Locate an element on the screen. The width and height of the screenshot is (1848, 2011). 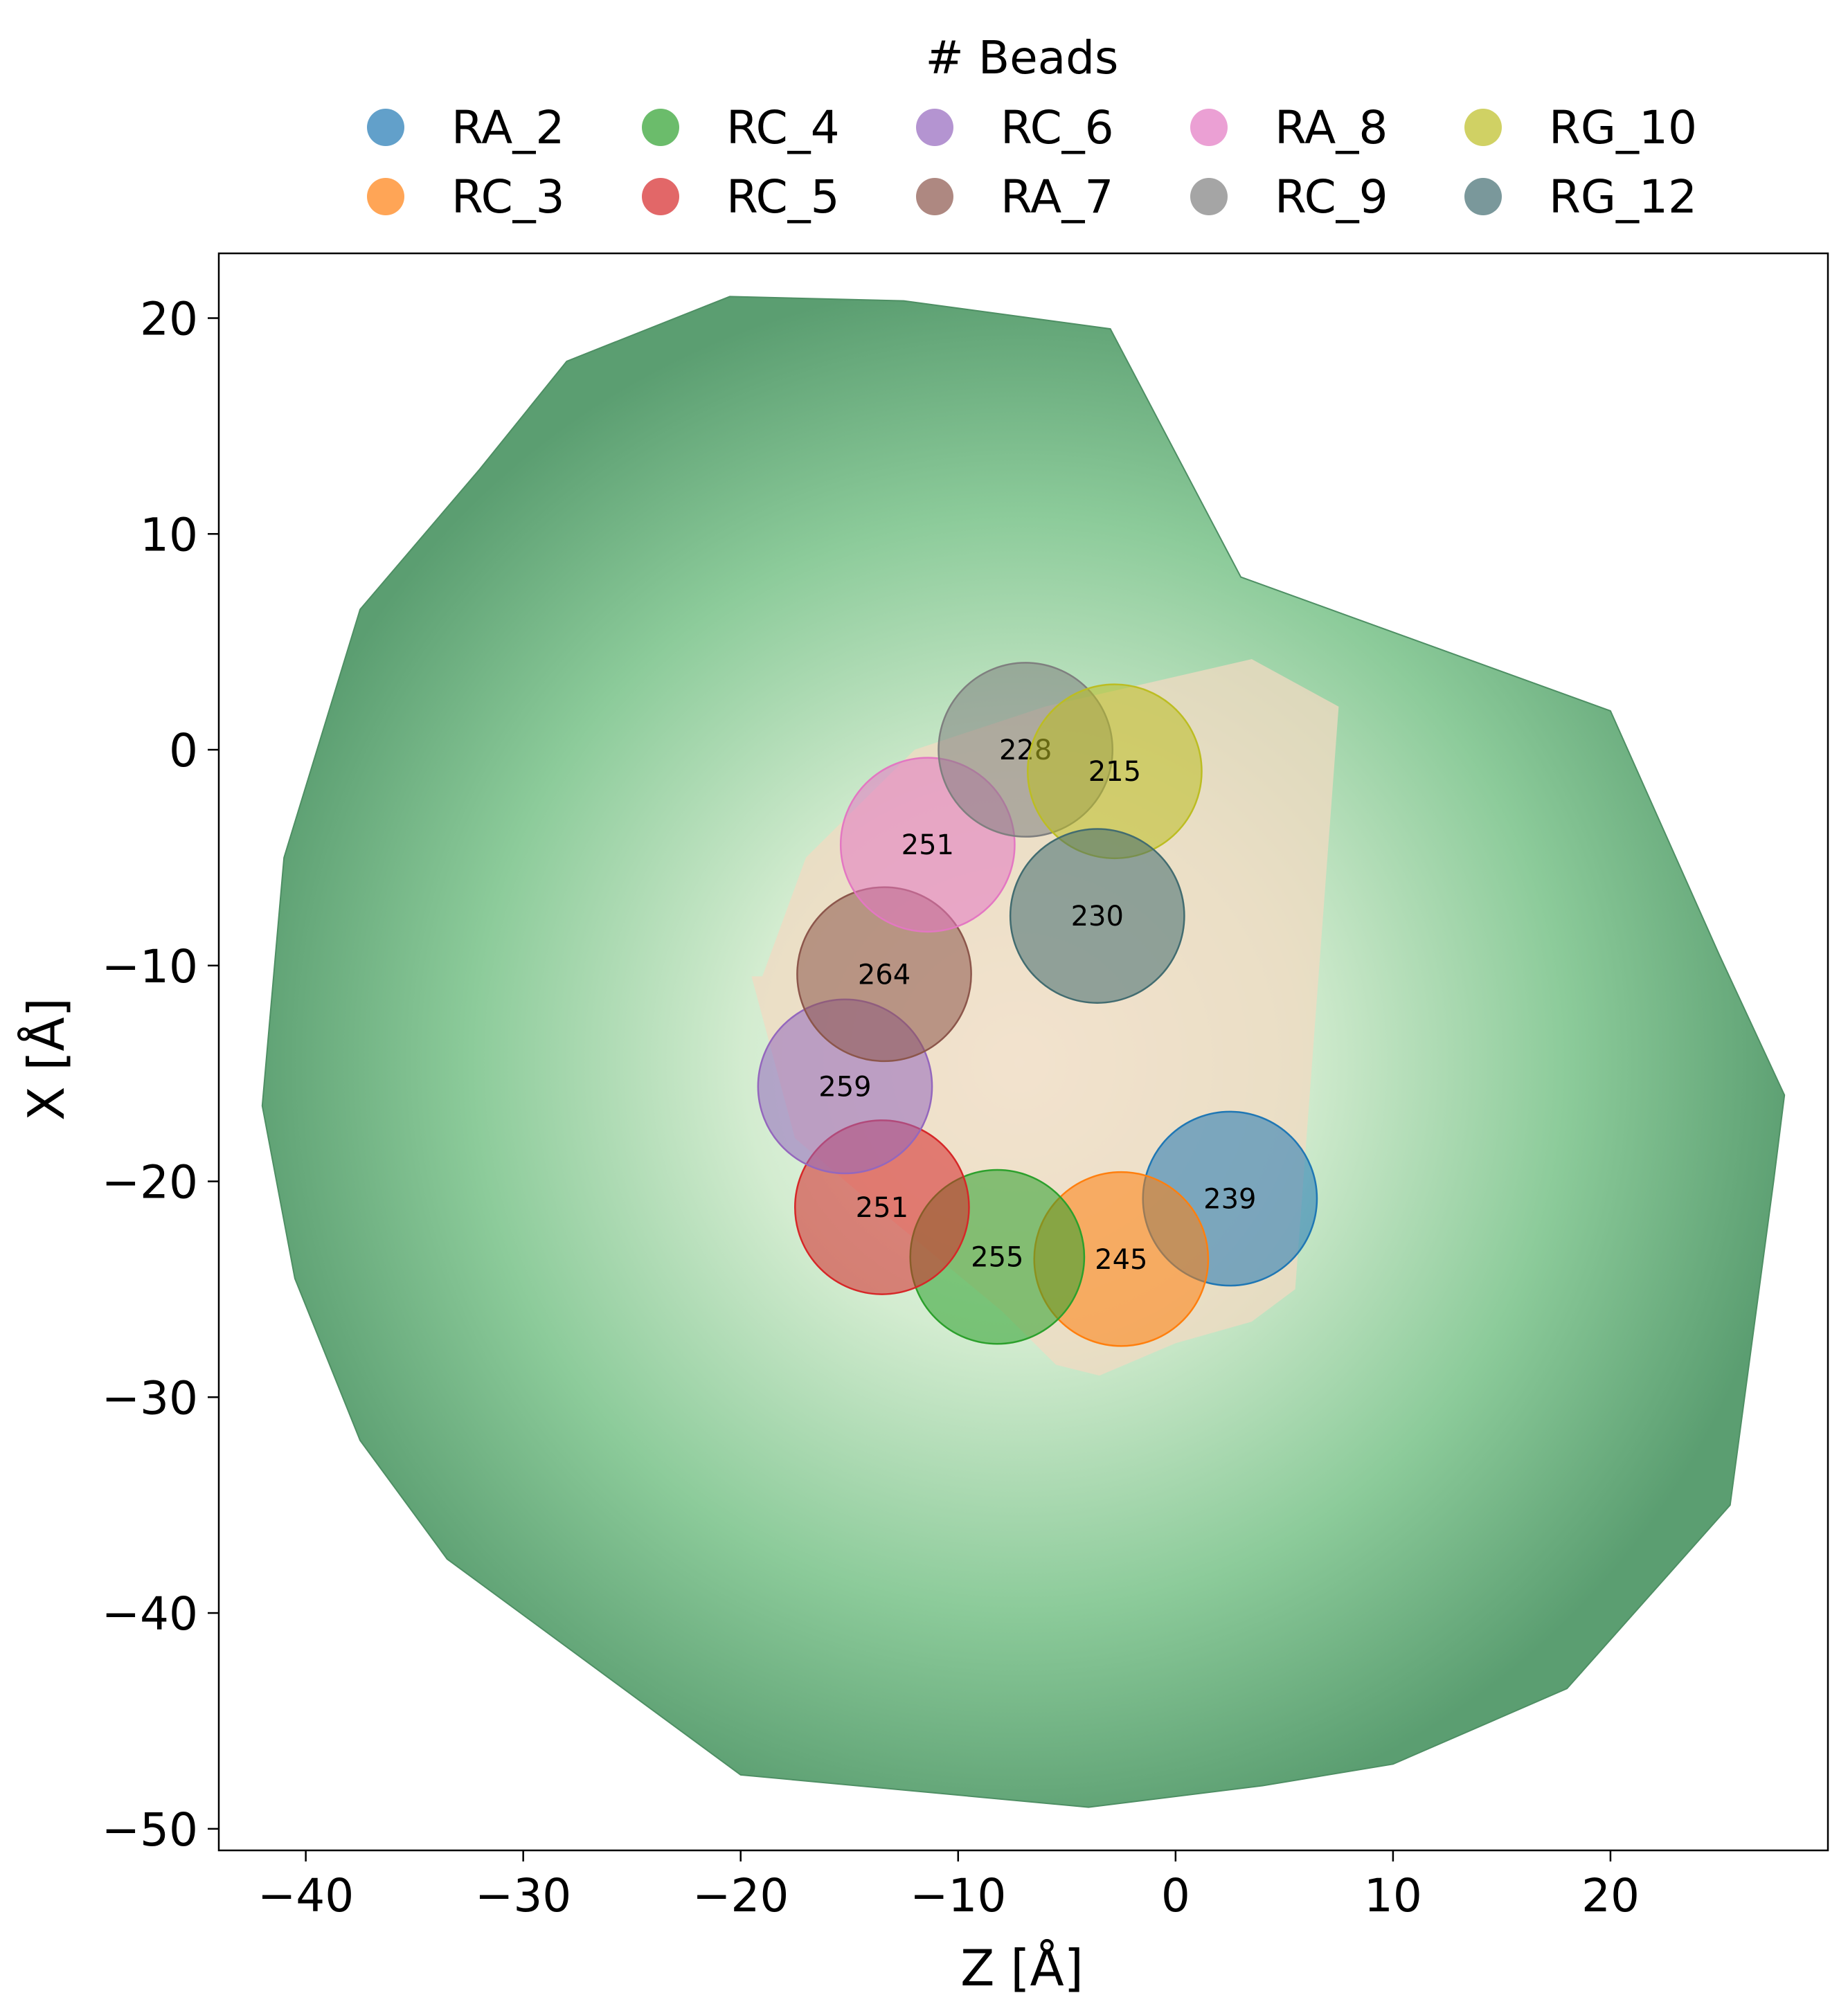
bead-count-label: 264 is located at coordinates (884, 975).